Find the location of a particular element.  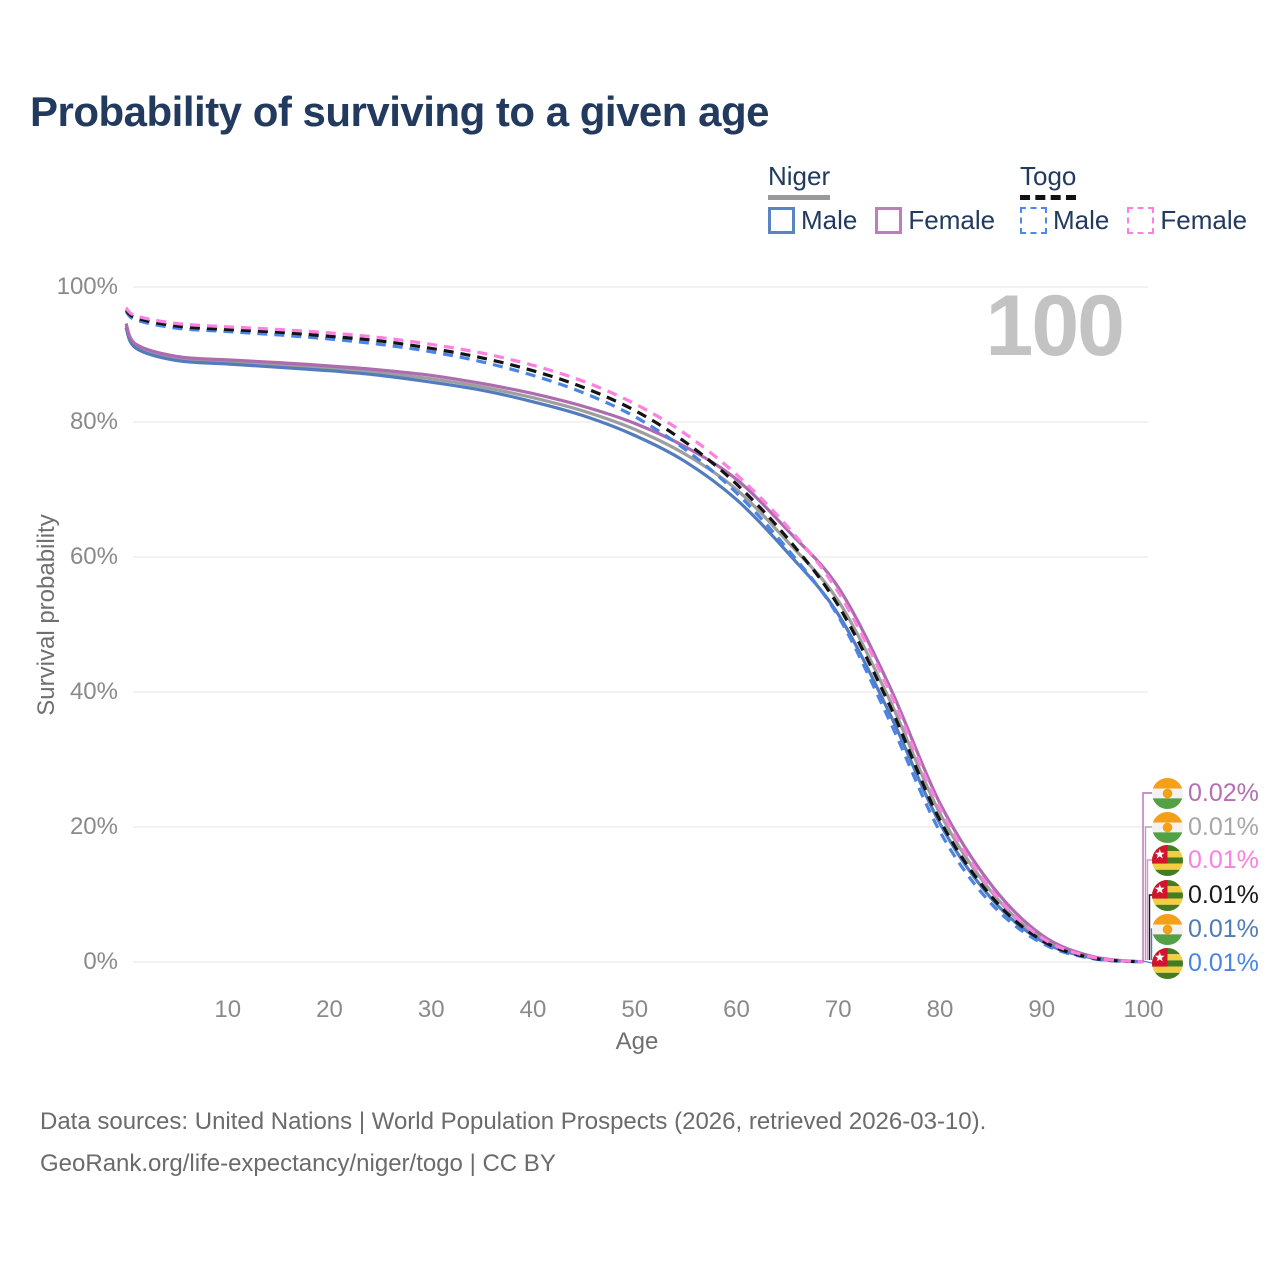

legend-item-togo-male: Male is located at coordinates (1064, 220).